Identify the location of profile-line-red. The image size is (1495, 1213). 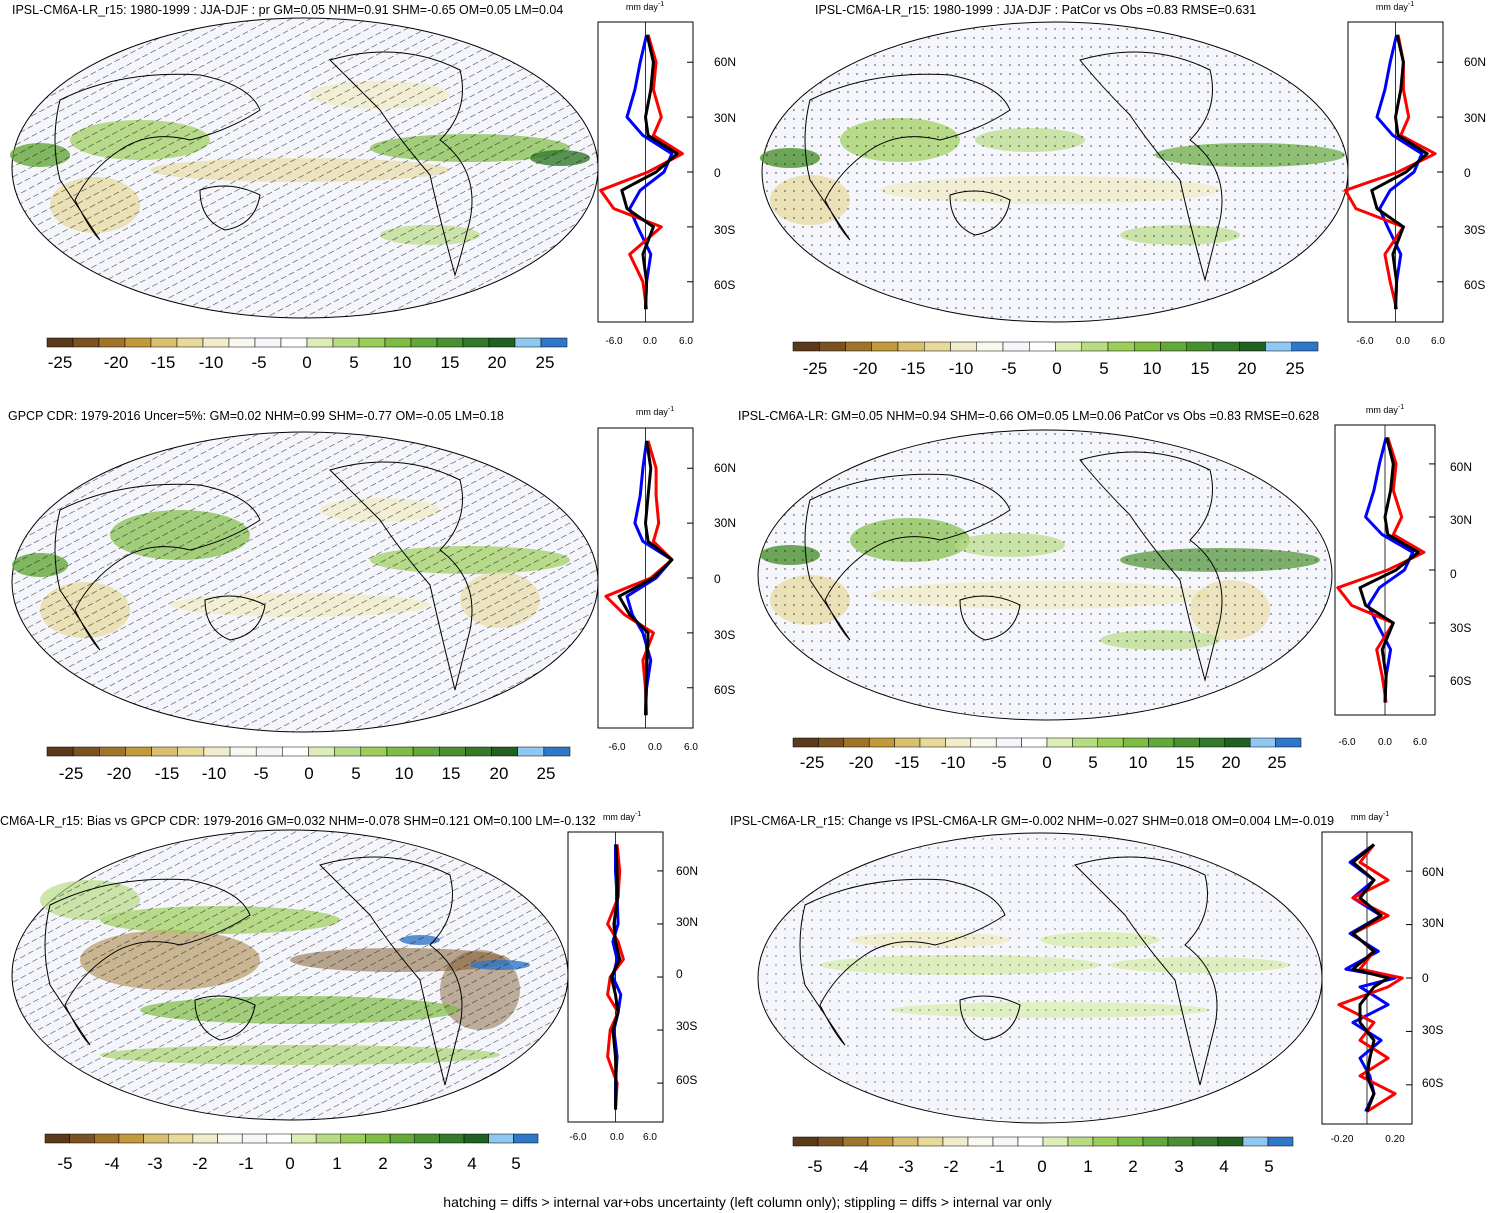
(641, 172).